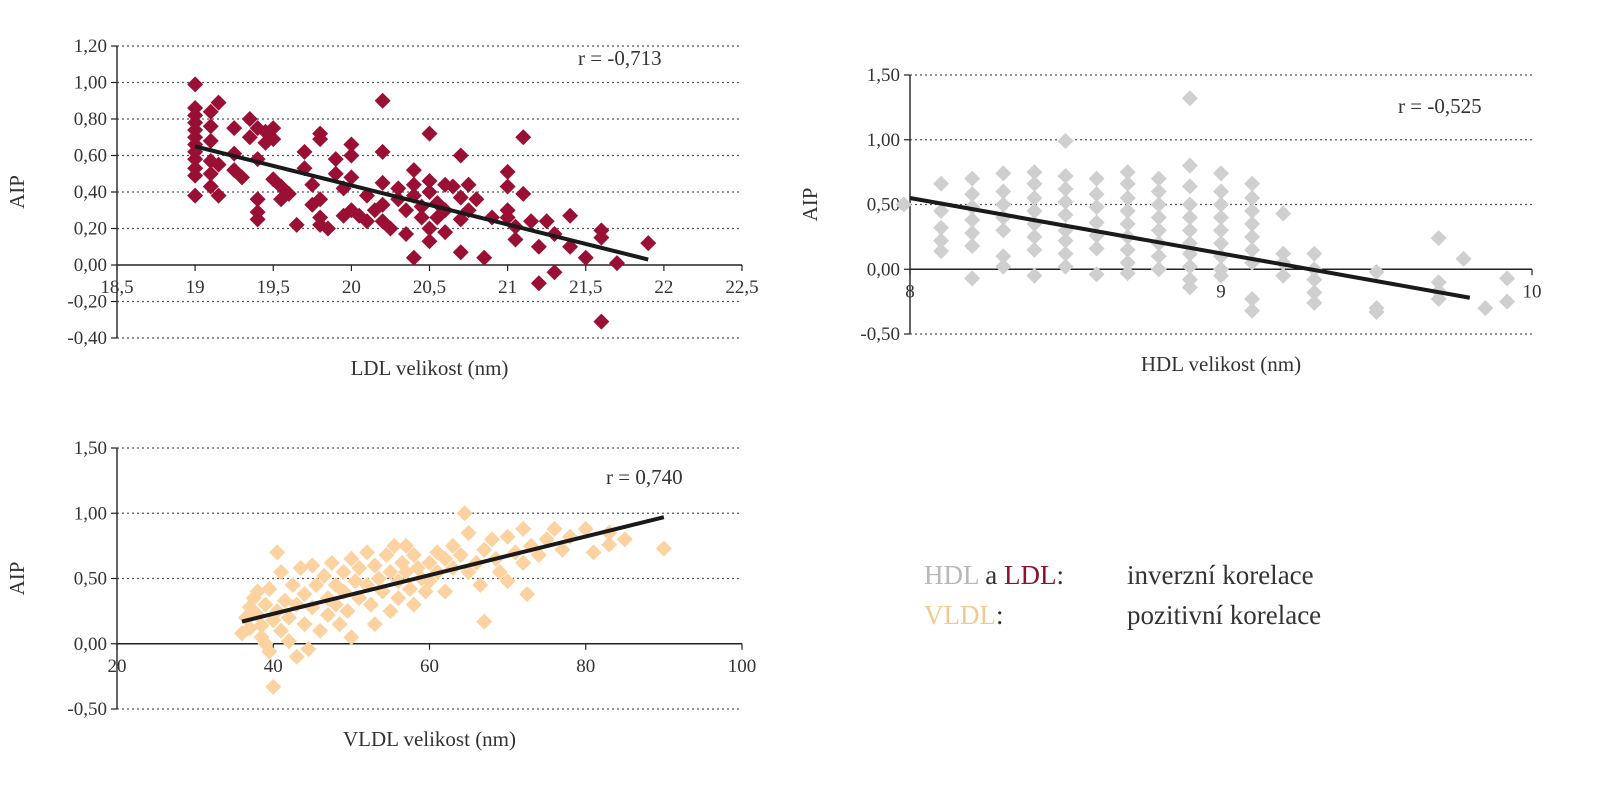 The width and height of the screenshot is (1604, 800). I want to click on y-tick-label: 0,00, so click(90, 265).